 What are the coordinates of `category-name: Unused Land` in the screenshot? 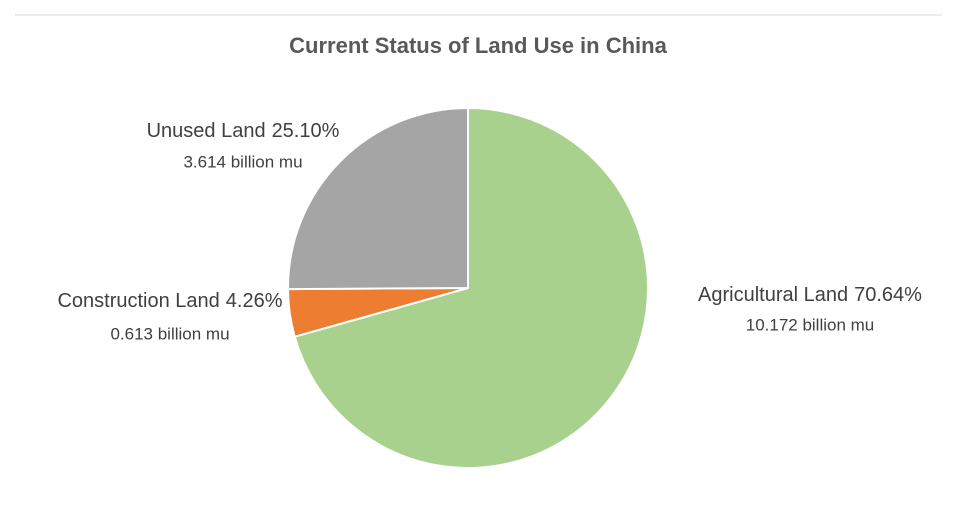 It's located at (206, 131).